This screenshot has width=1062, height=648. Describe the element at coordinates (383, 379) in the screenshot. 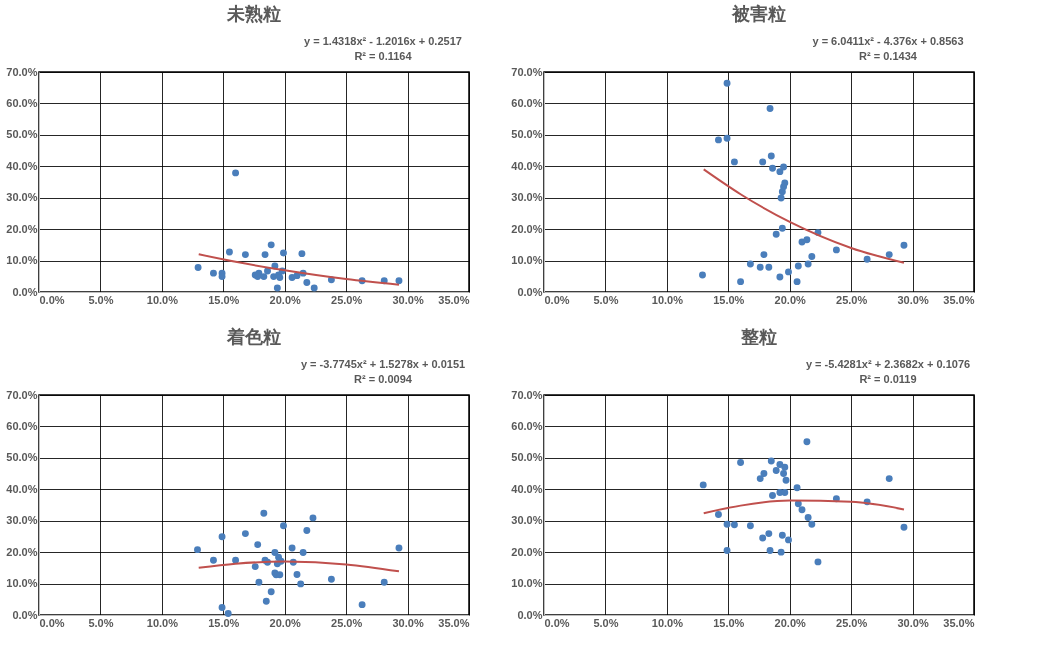

I see `text: R² = 0.0094` at that location.